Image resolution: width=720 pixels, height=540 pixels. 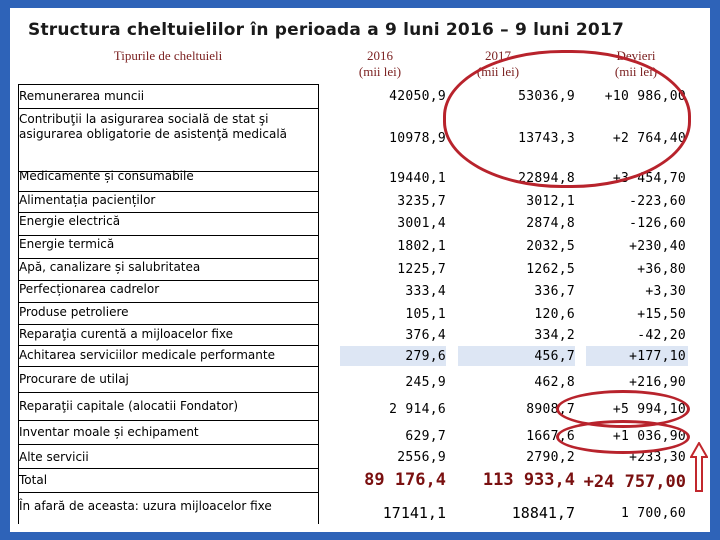 What do you see at coordinates (550, 246) in the screenshot?
I see `value-2017: 2032,5` at bounding box center [550, 246].